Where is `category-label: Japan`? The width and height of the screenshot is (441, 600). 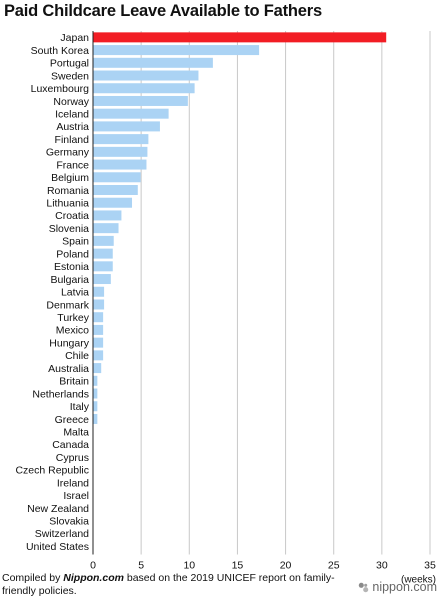 category-label: Japan is located at coordinates (74, 38).